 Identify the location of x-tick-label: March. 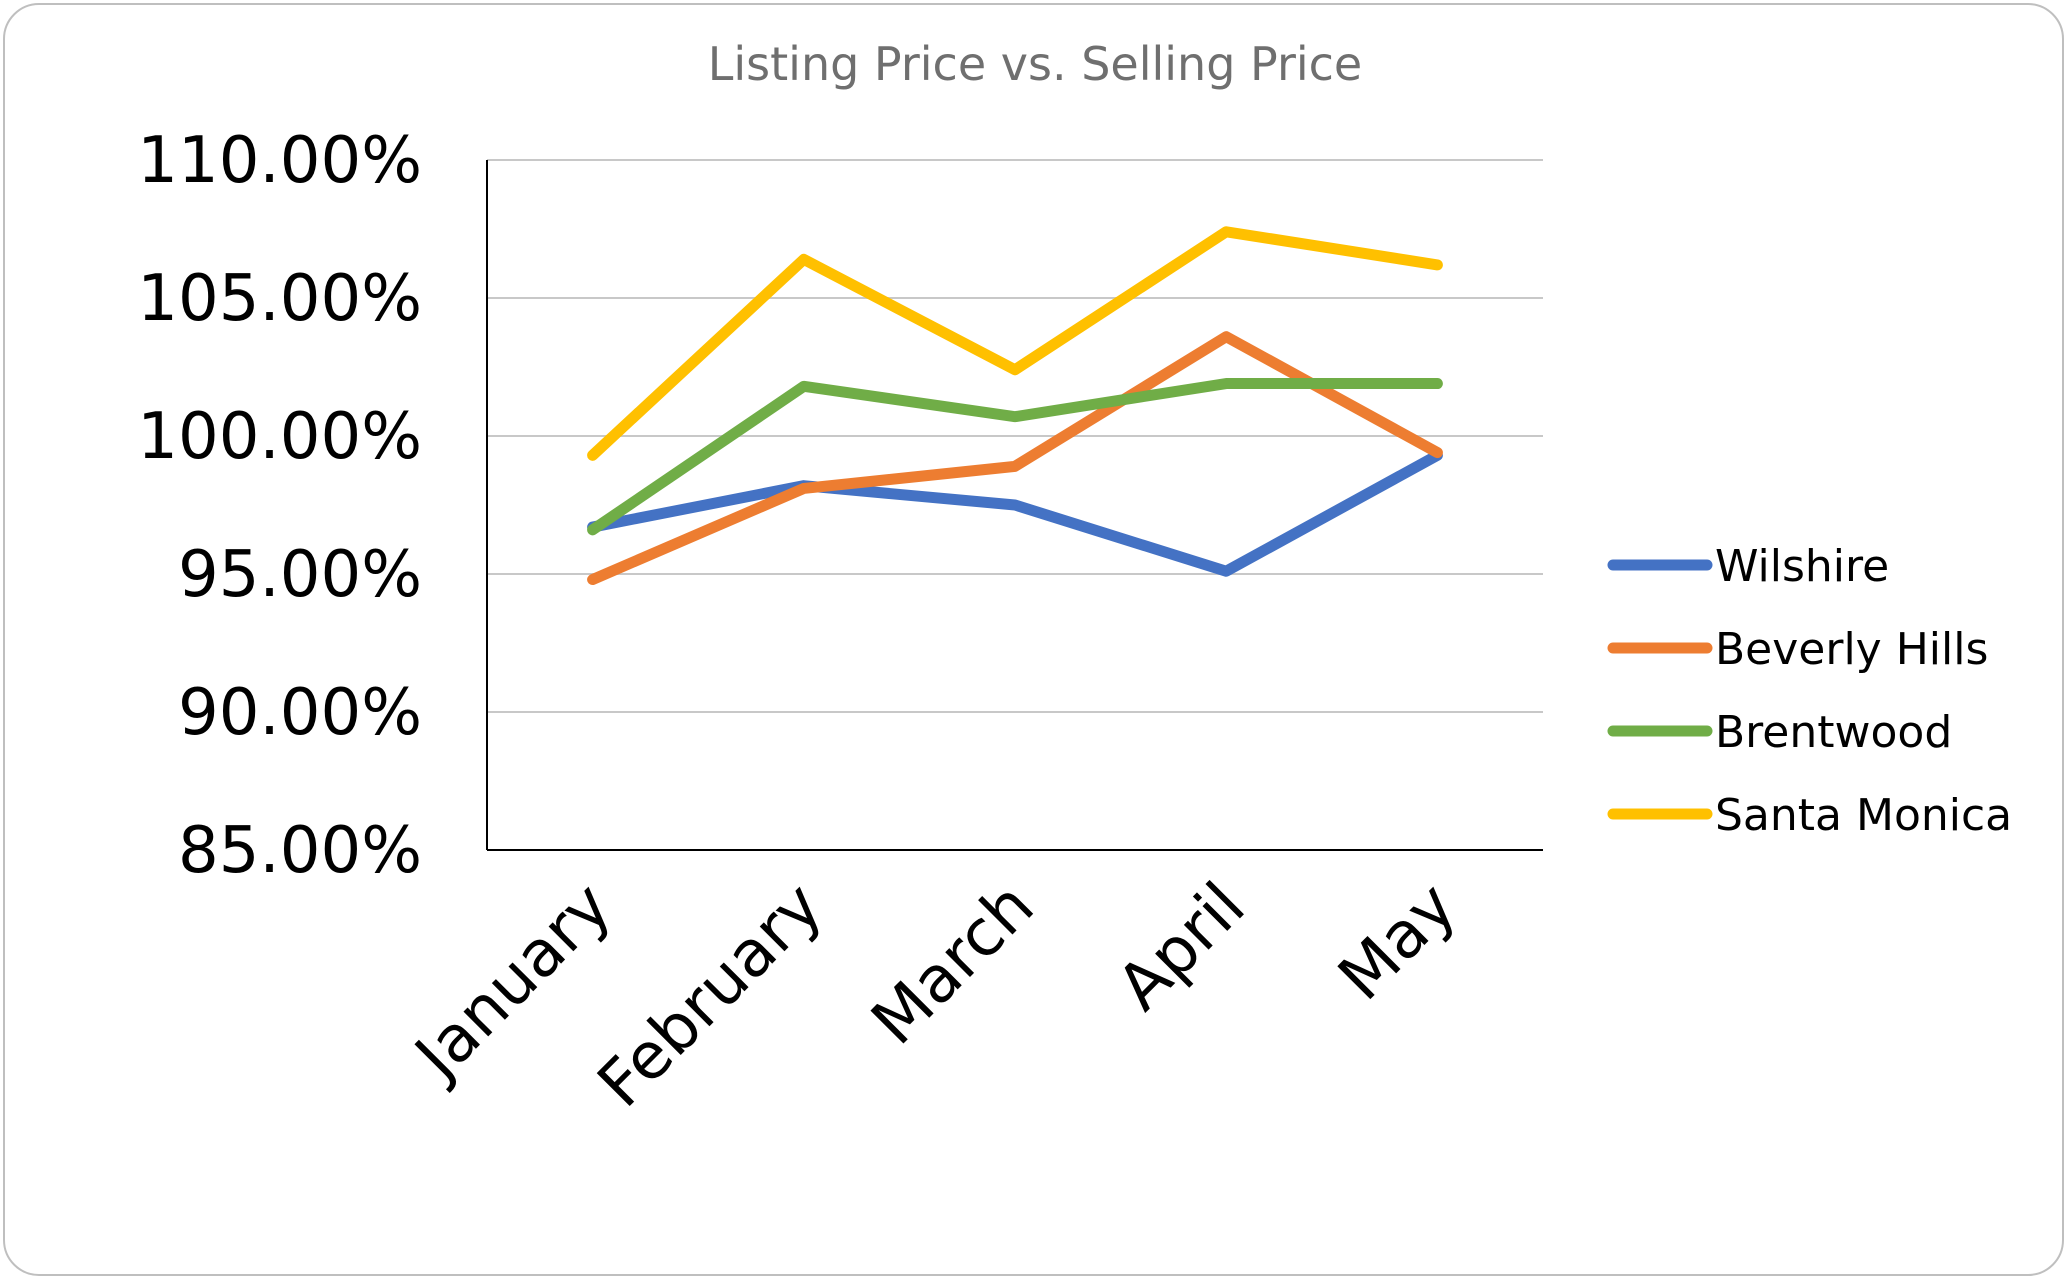
(953, 964).